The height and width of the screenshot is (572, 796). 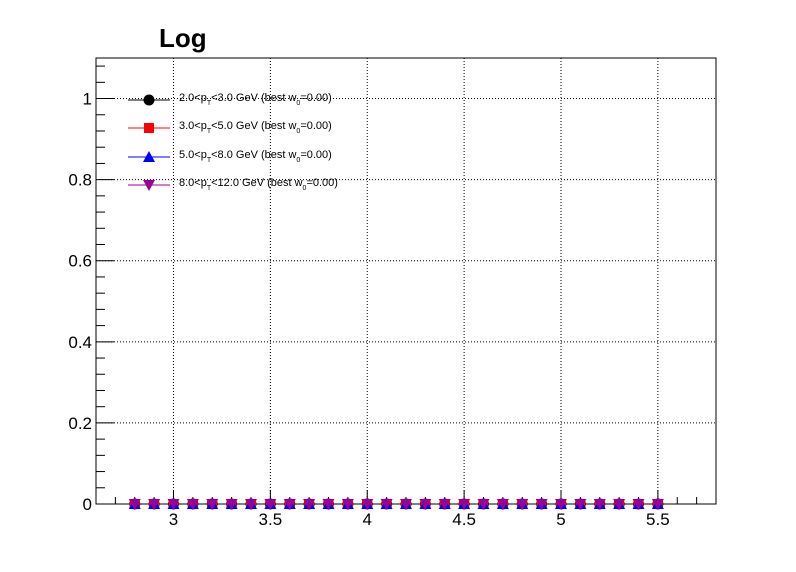 I want to click on legend-entry: 2.0<pT<3.0 GeV (best w0=0.00), so click(x=230, y=99).